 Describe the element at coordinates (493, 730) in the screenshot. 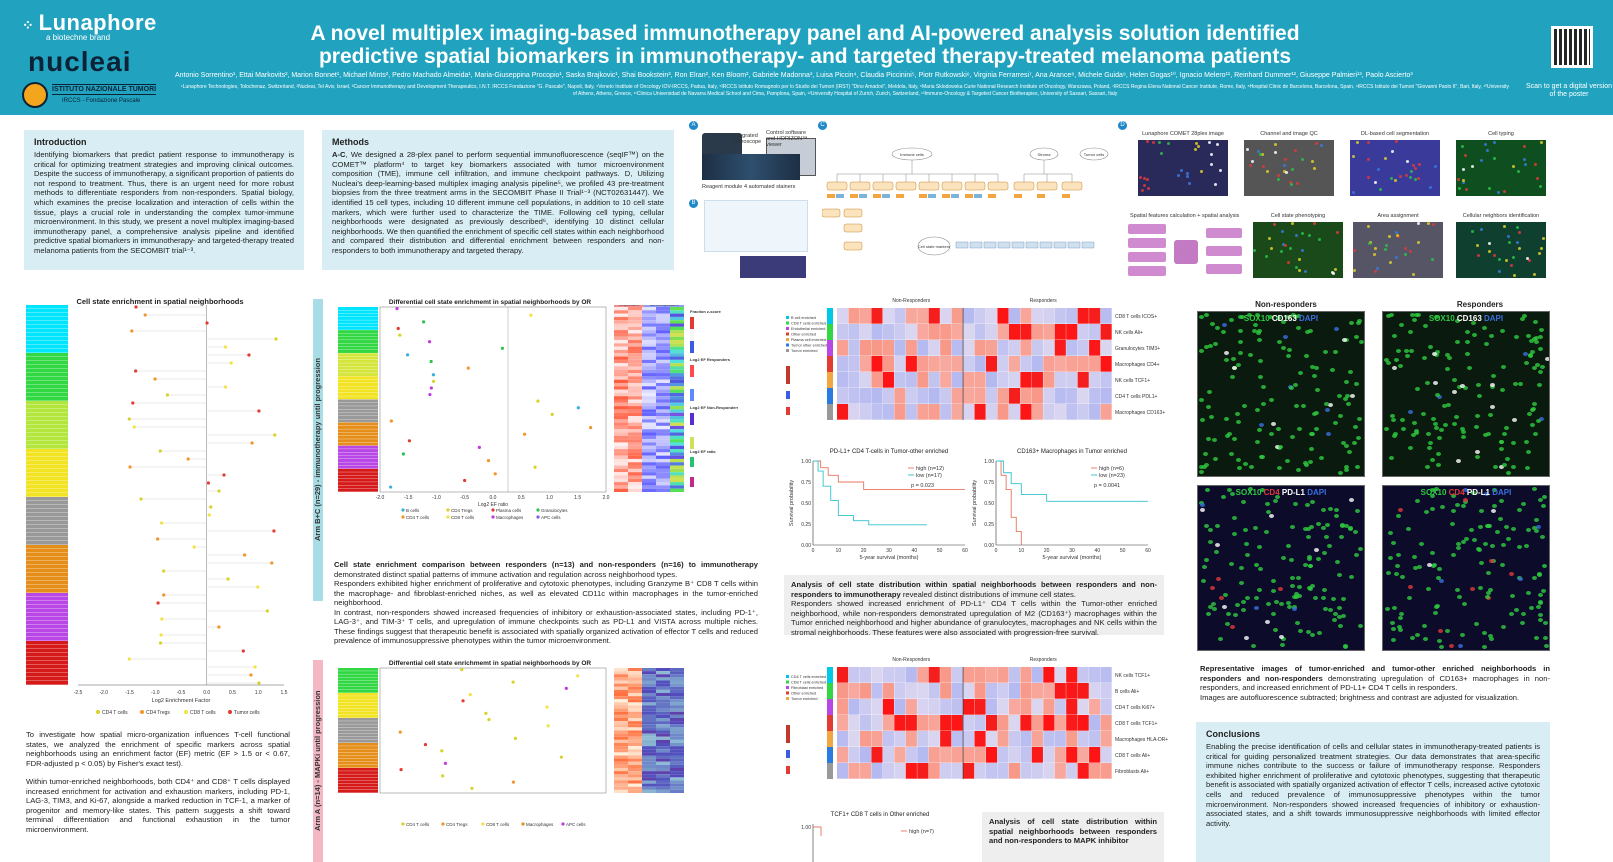

I see `plot-frame` at that location.